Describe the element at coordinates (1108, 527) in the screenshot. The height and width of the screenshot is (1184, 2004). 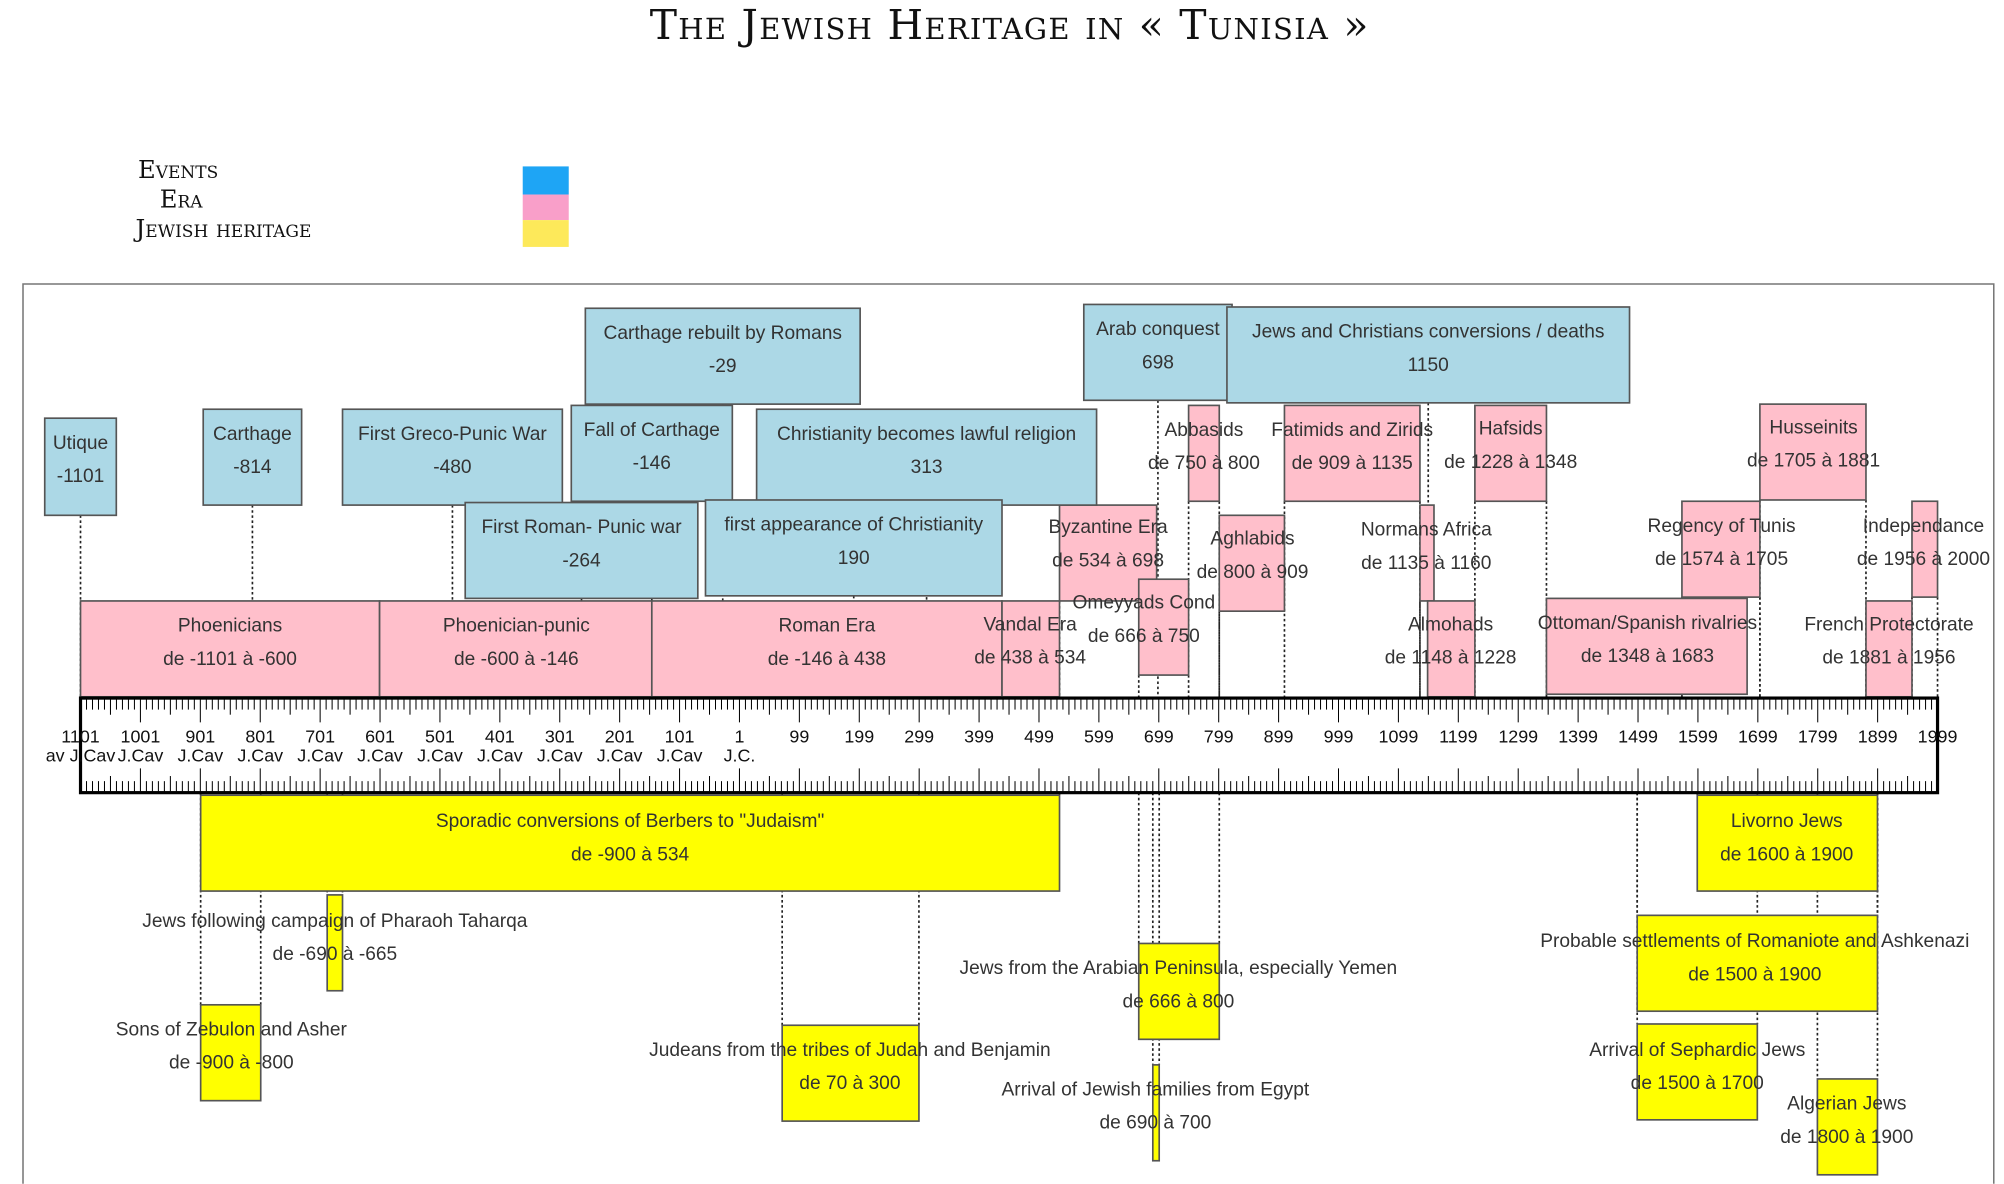
I see `era-name: Byzantine Era` at that location.